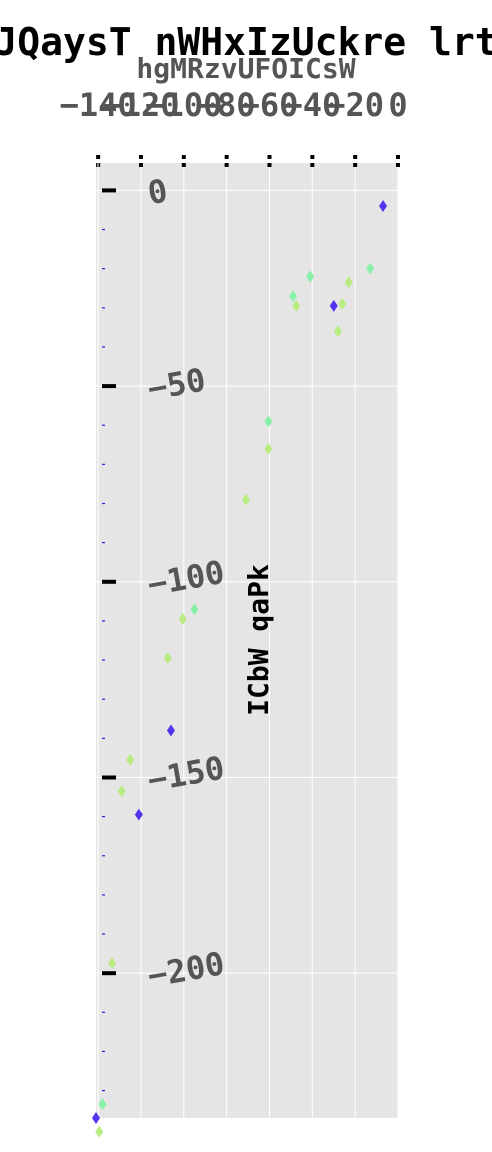 The image size is (492, 1152). I want to click on x-tick-label: −140, so click(98, 105).